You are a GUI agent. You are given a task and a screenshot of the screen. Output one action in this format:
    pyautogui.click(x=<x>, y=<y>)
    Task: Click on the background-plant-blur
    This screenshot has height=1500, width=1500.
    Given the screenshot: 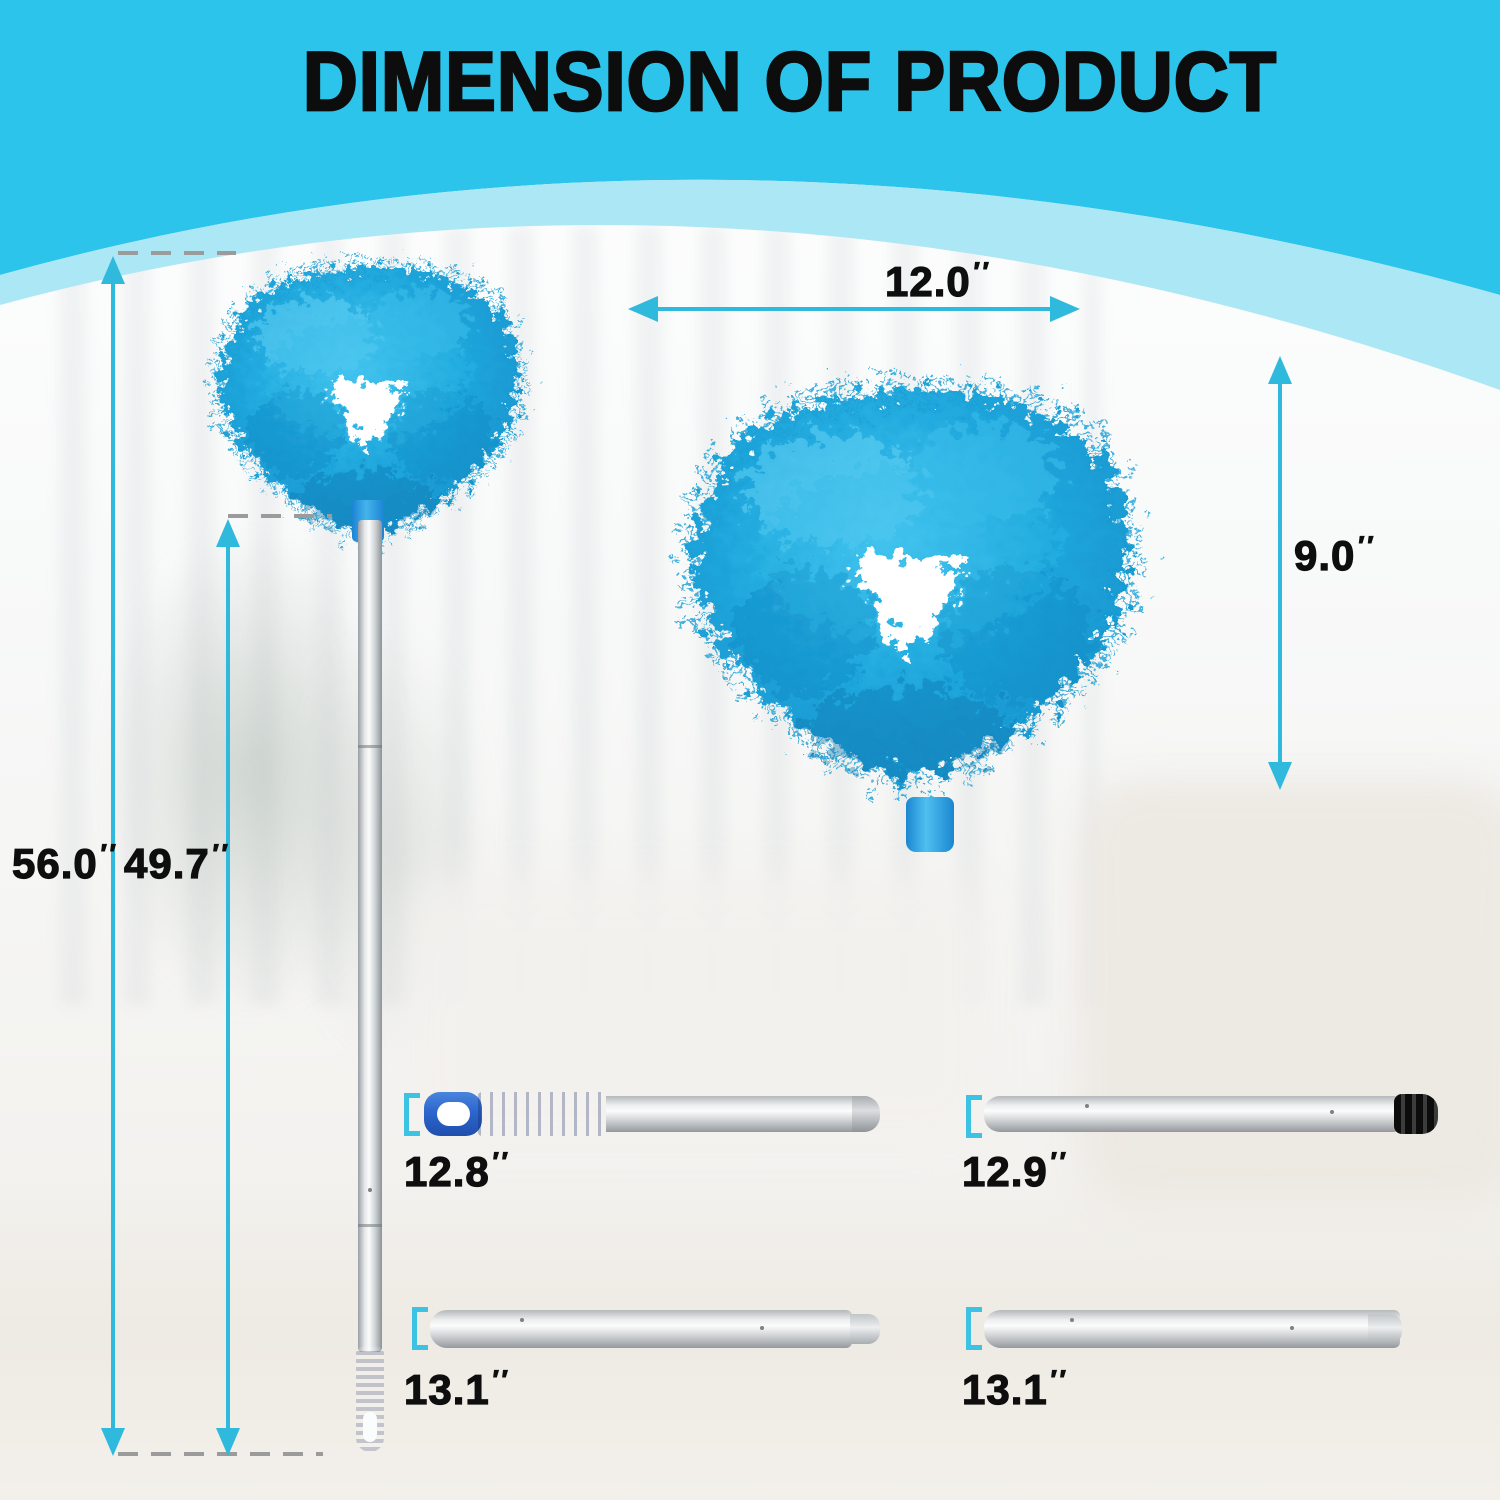 What is the action you would take?
    pyautogui.click(x=250, y=770)
    